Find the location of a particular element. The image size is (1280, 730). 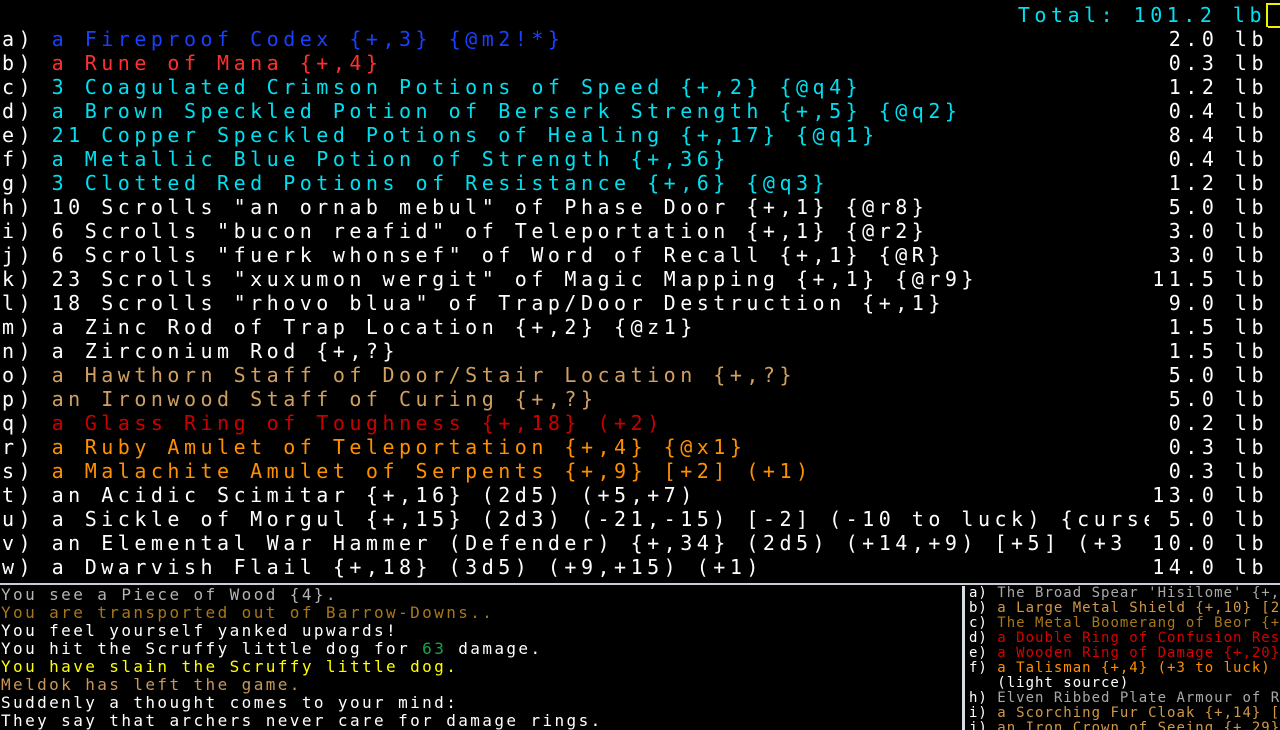

inventory-item: b) a Rune of Mana {+,4} 0.3 lb is located at coordinates (635, 63).